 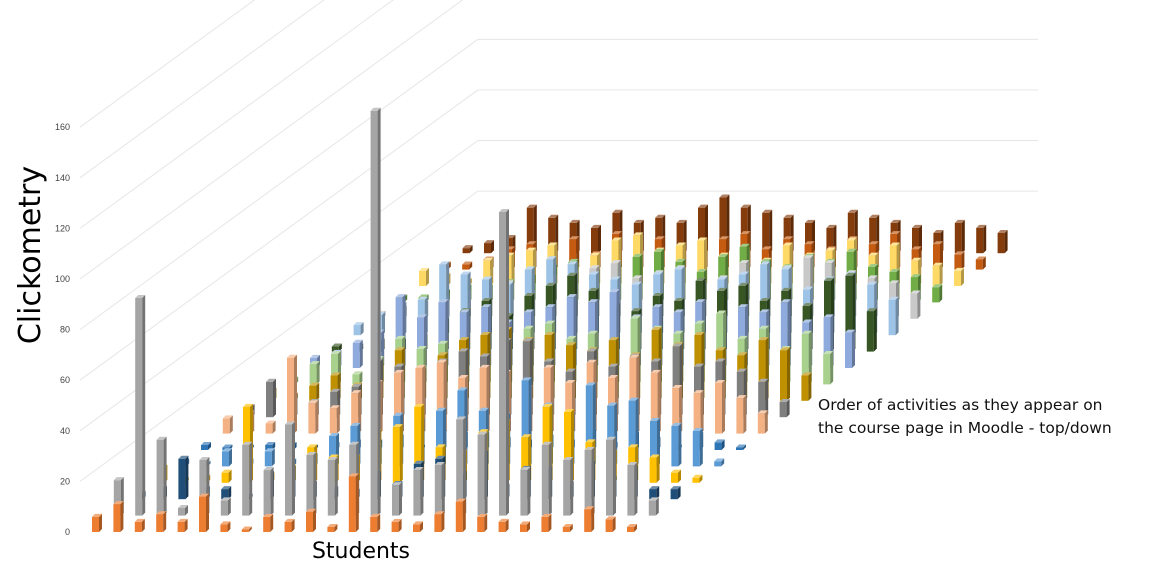 What do you see at coordinates (965, 428) in the screenshot?
I see `depth-axis-label-line-2: the course page in Moodle - top/down` at bounding box center [965, 428].